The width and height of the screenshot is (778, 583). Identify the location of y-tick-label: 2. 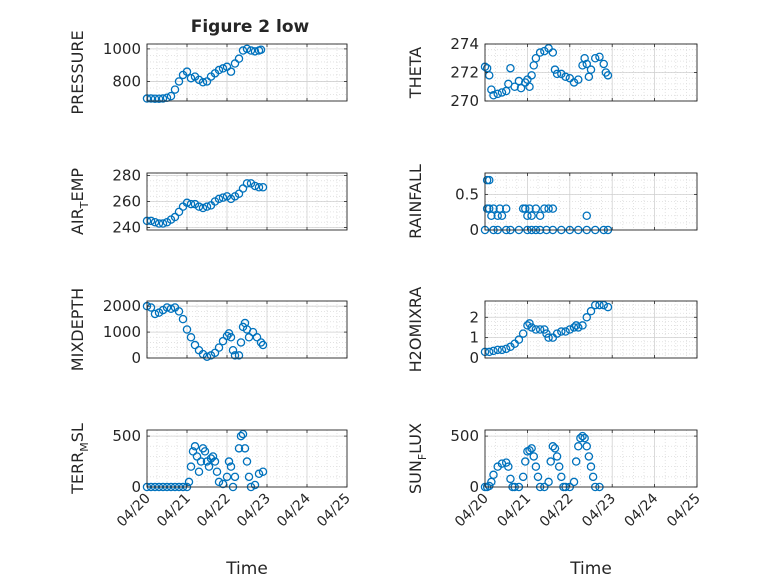
(474, 317).